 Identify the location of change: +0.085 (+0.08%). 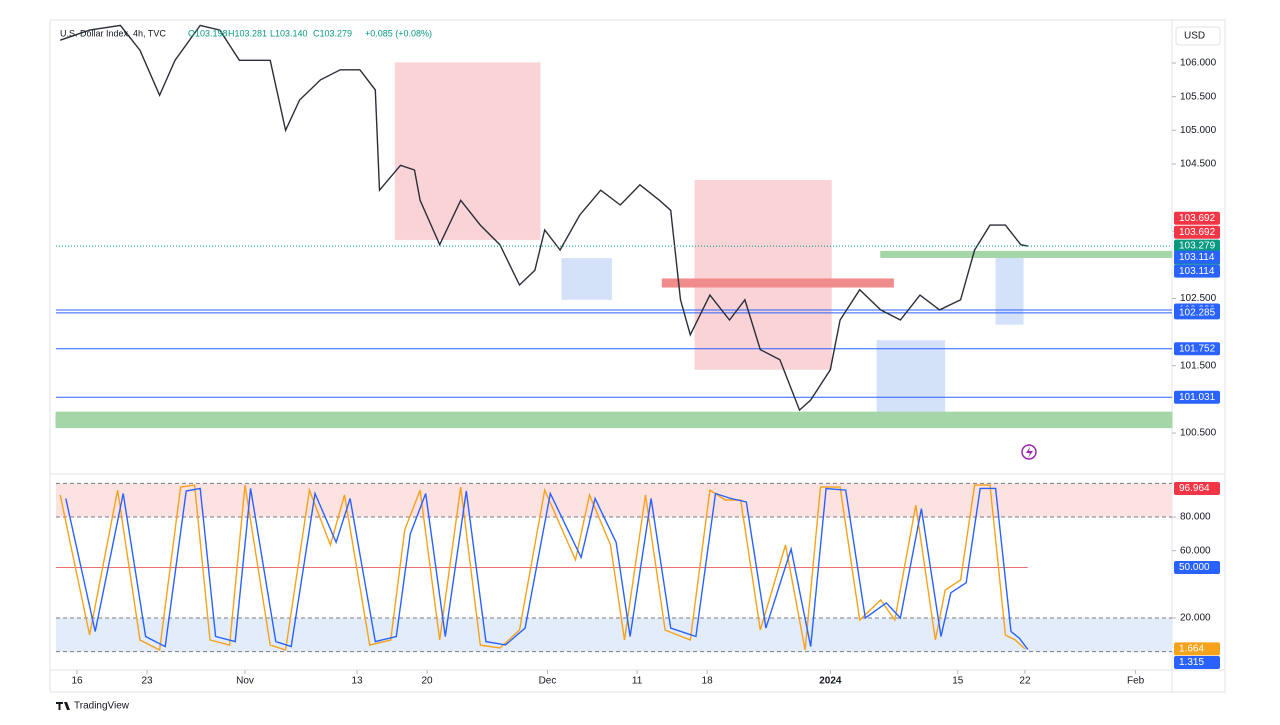
(398, 33).